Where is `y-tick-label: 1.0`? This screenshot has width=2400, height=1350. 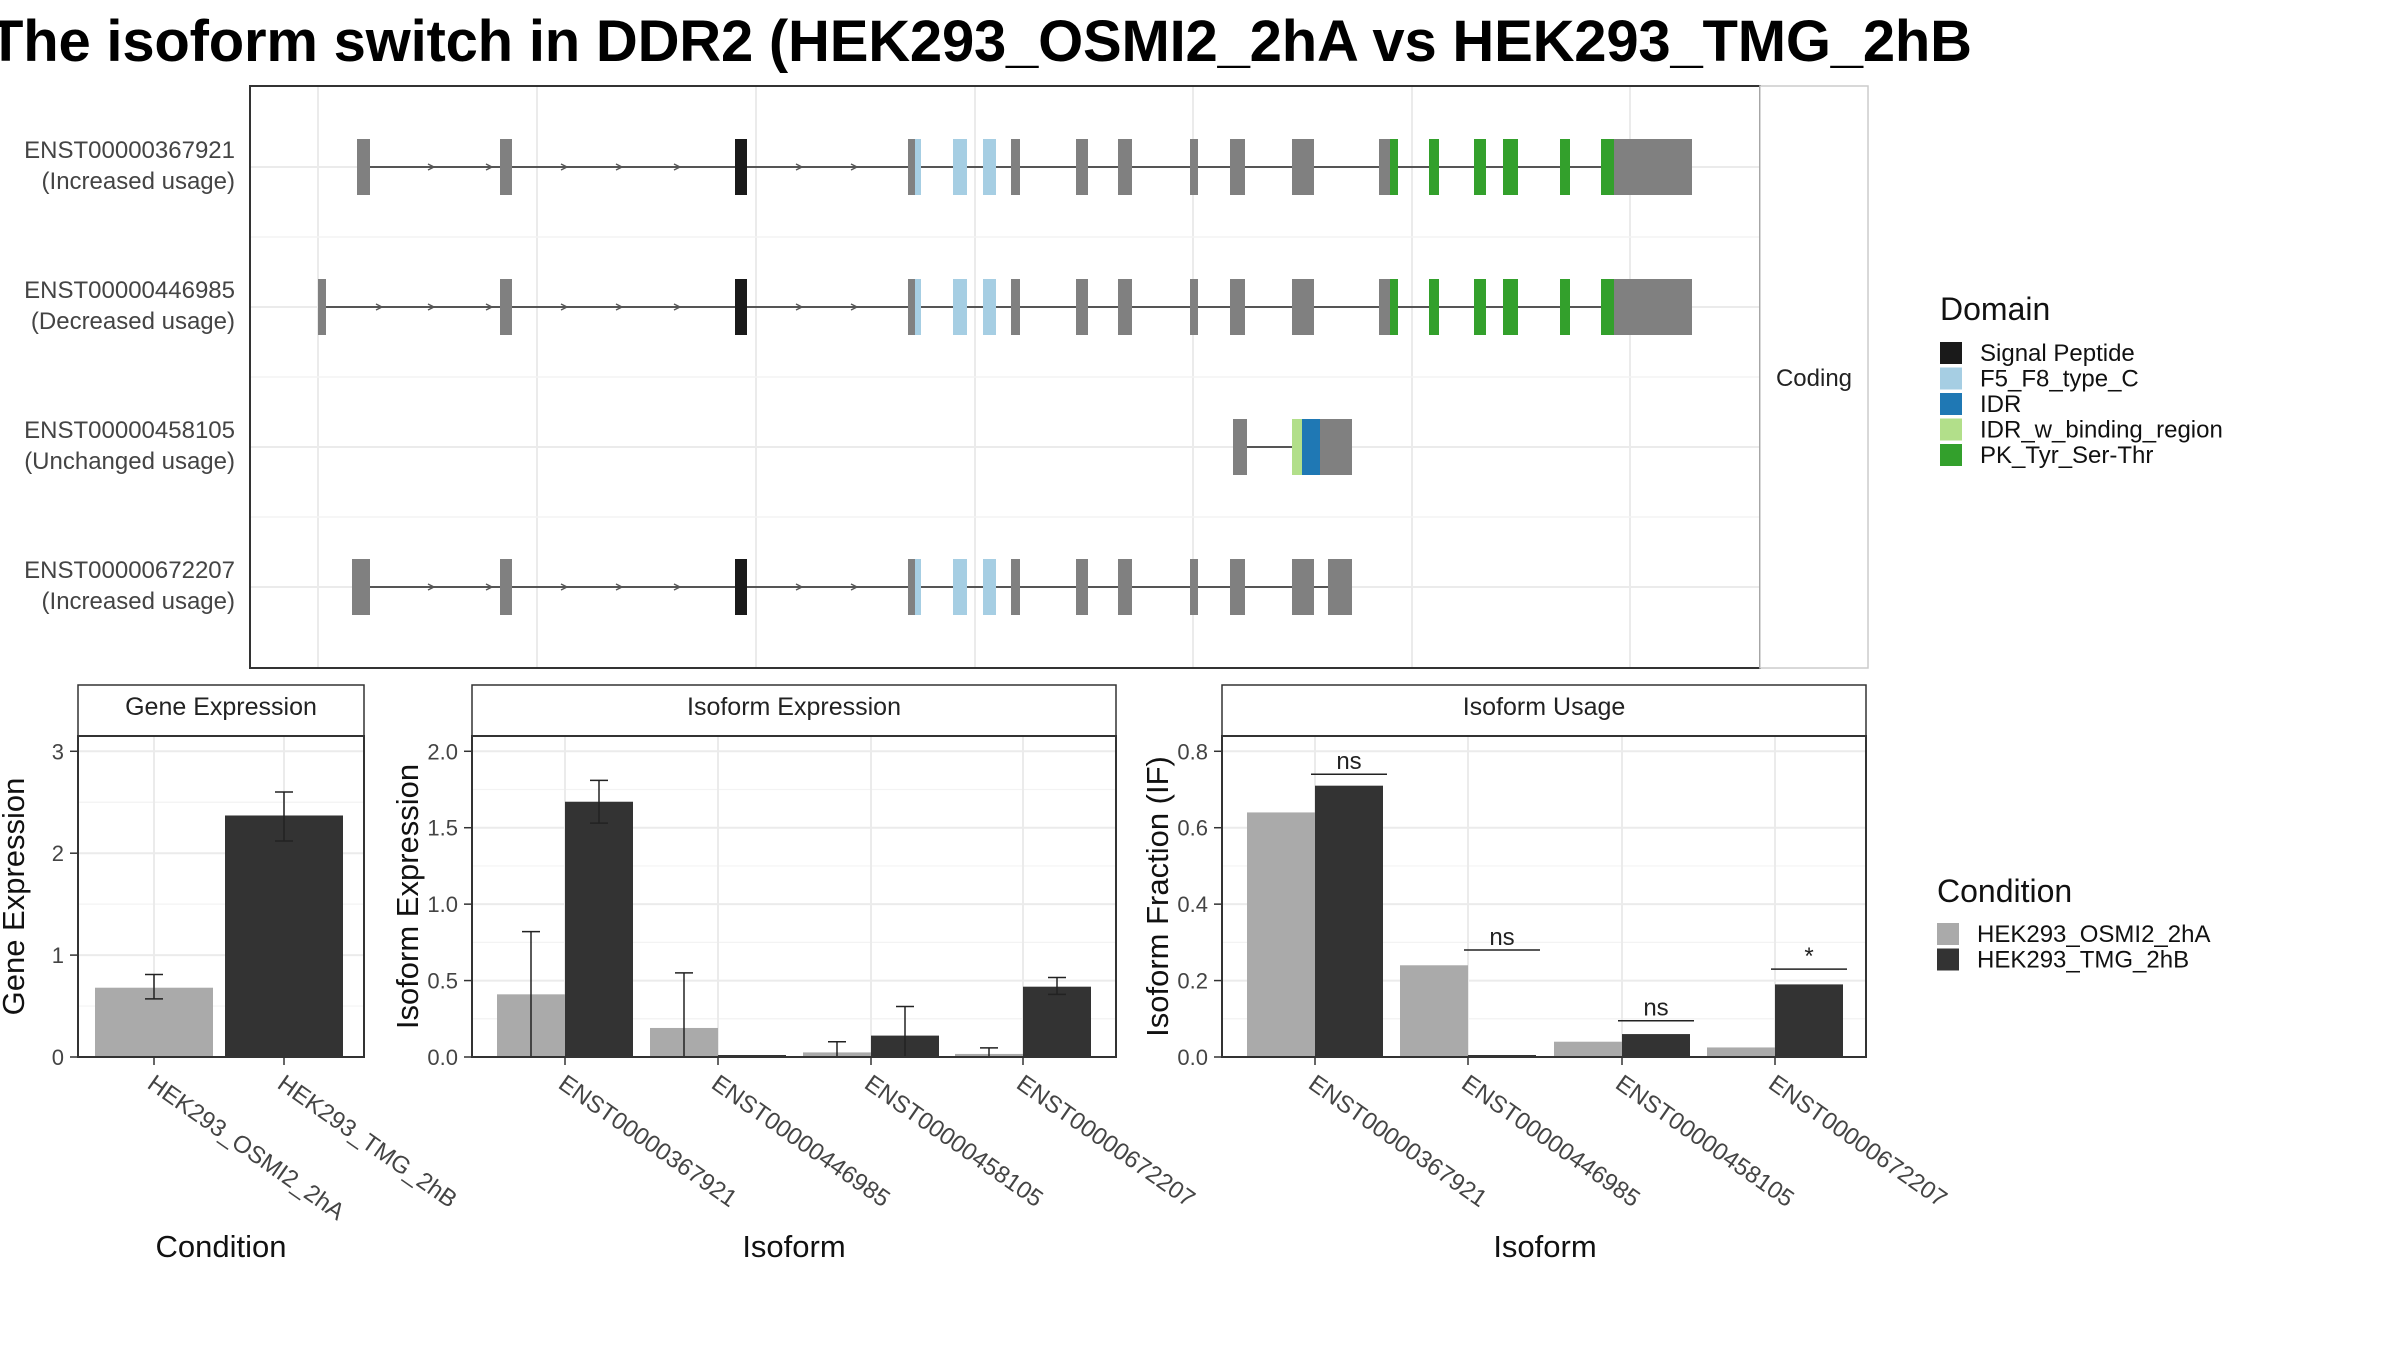
y-tick-label: 1.0 is located at coordinates (442, 904).